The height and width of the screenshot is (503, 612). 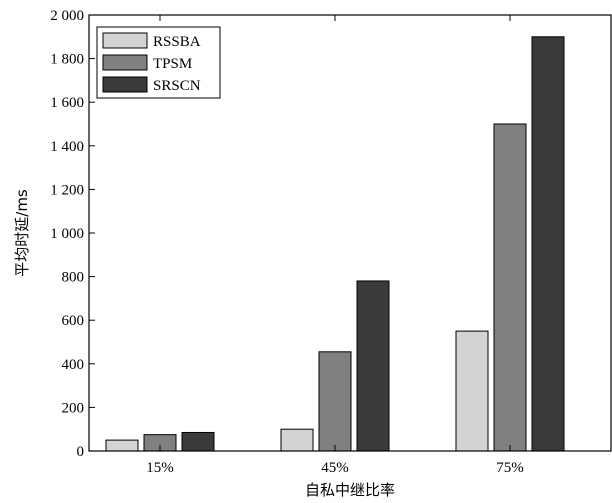 I want to click on y-tick-label: 400, so click(x=73, y=365).